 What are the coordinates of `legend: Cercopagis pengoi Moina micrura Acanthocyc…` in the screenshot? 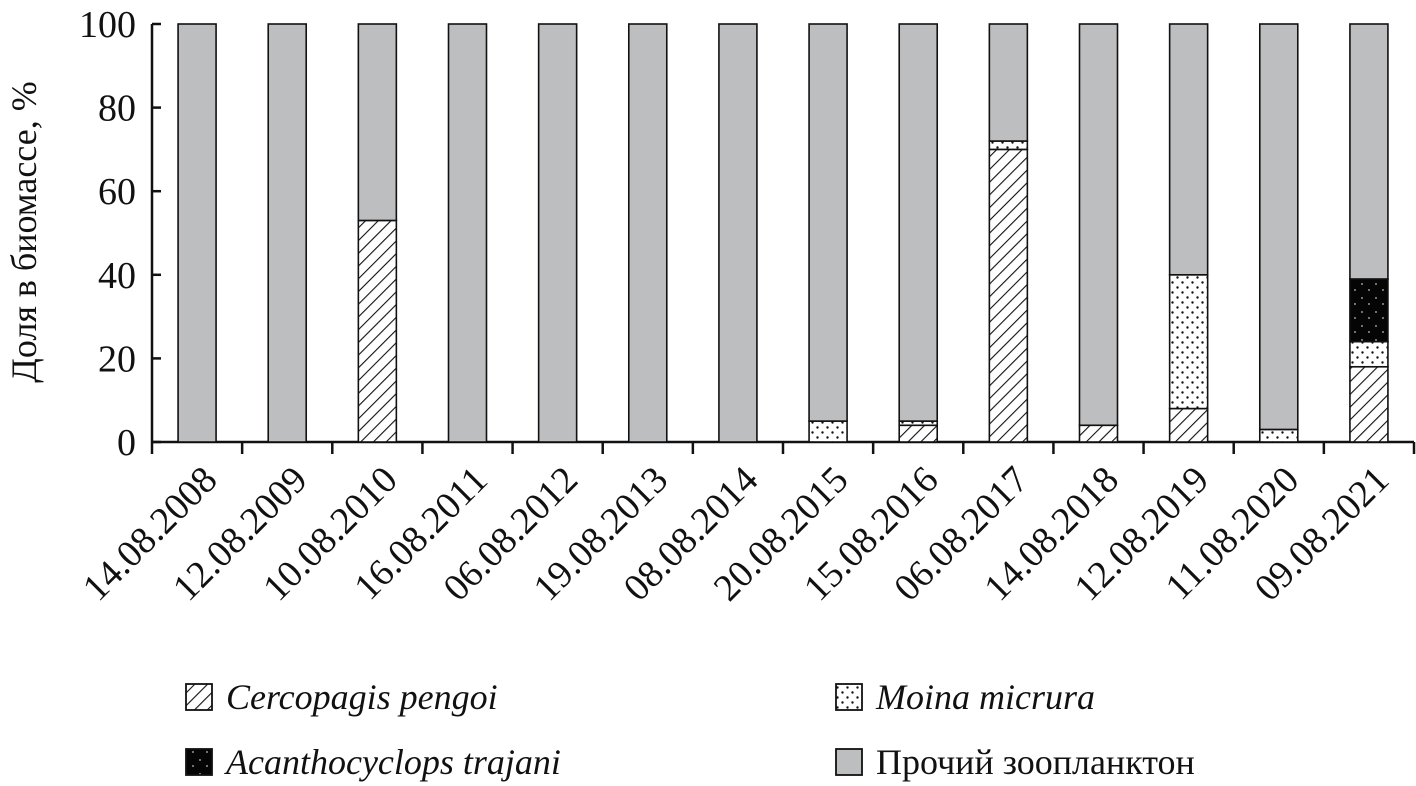 It's located at (690, 729).